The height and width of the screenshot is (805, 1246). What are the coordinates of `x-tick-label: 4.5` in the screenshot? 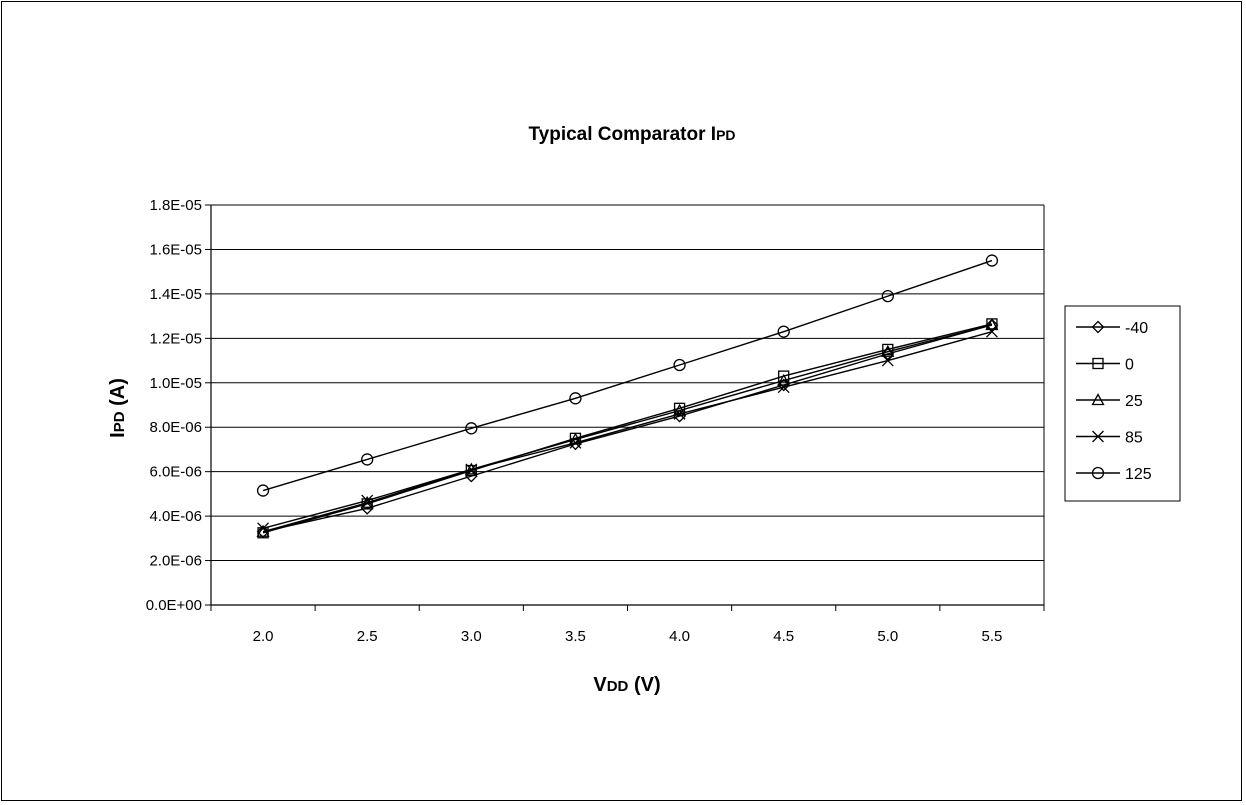 It's located at (783, 636).